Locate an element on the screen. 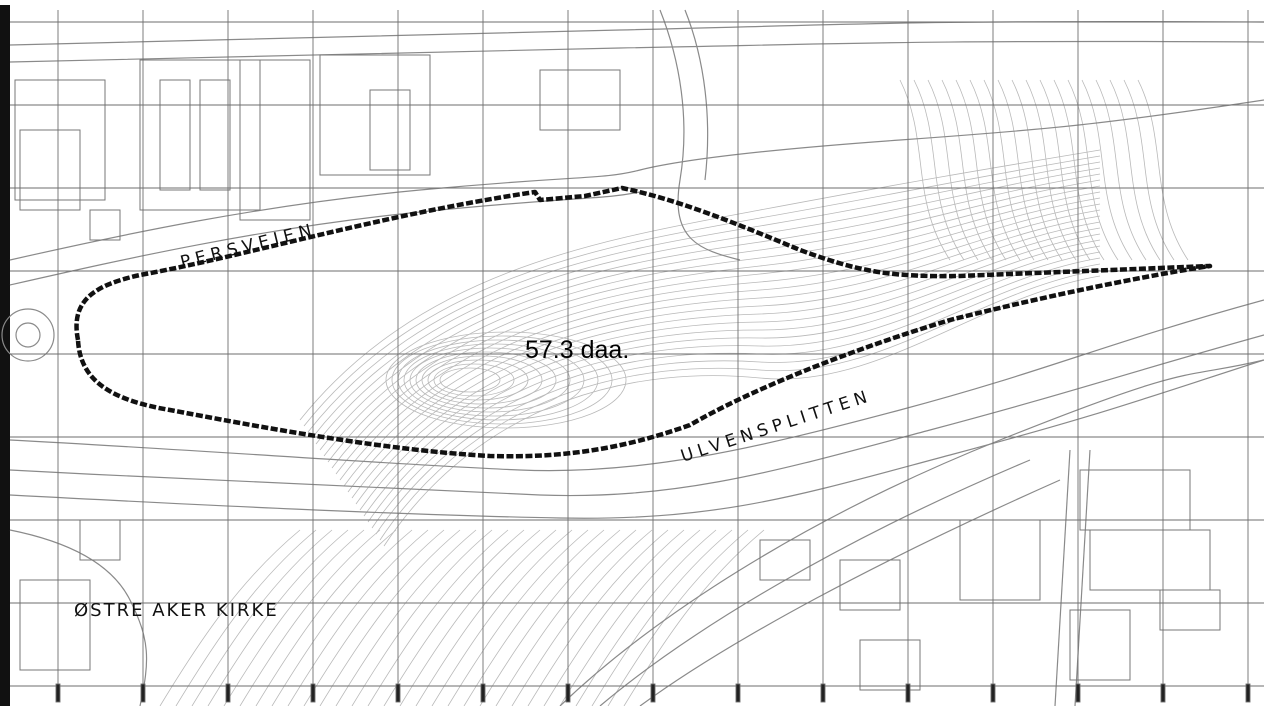 The width and height of the screenshot is (1264, 706). roundabout is located at coordinates (28, 335).